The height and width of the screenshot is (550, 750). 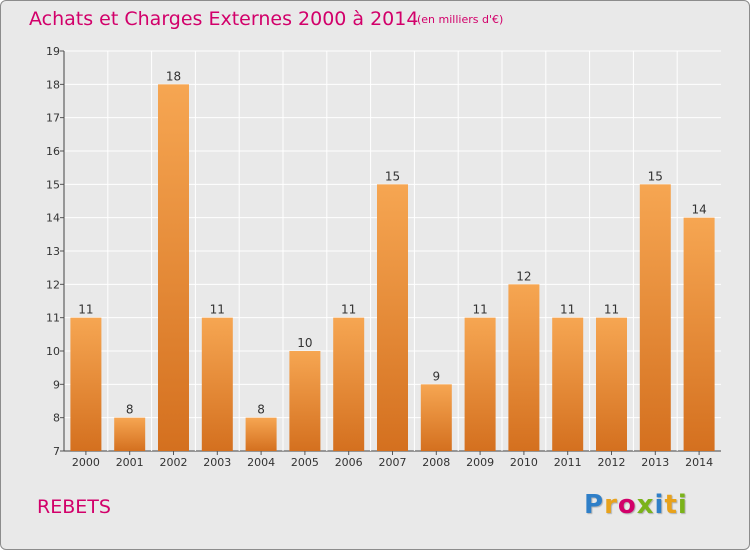 What do you see at coordinates (393, 462) in the screenshot?
I see `x-tick-label: 2007` at bounding box center [393, 462].